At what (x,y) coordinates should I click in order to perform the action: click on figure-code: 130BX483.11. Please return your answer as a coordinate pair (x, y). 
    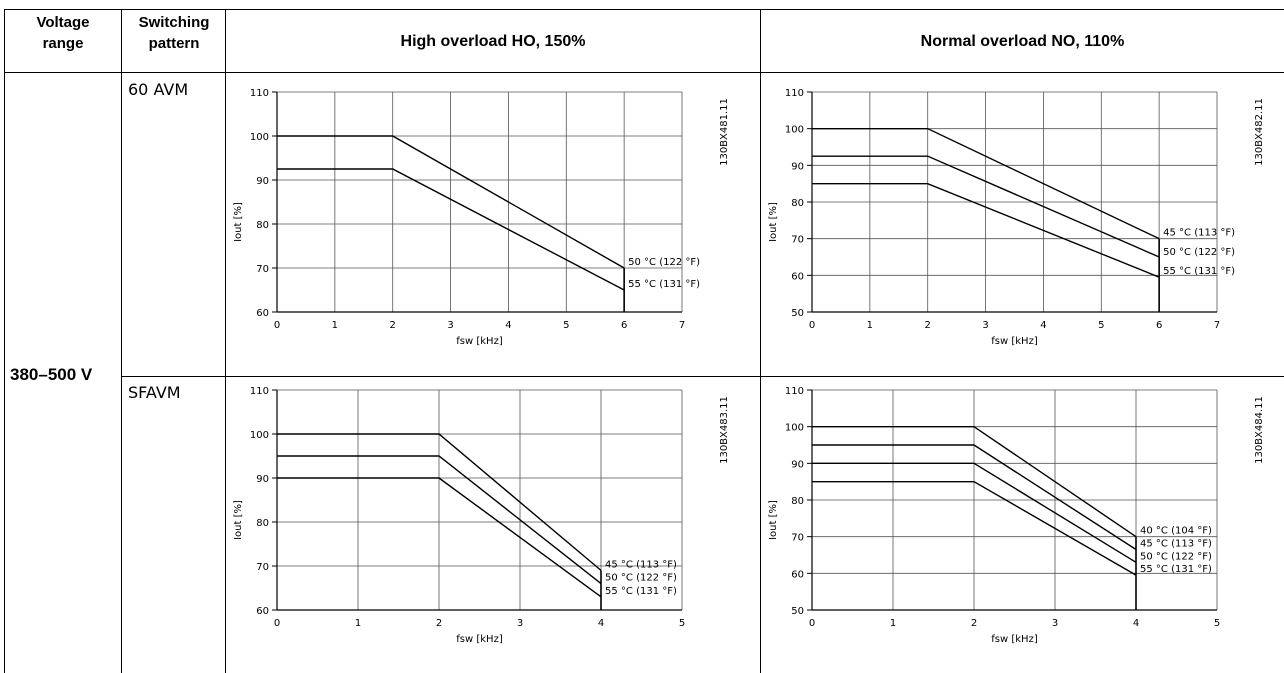
    Looking at the image, I should click on (724, 430).